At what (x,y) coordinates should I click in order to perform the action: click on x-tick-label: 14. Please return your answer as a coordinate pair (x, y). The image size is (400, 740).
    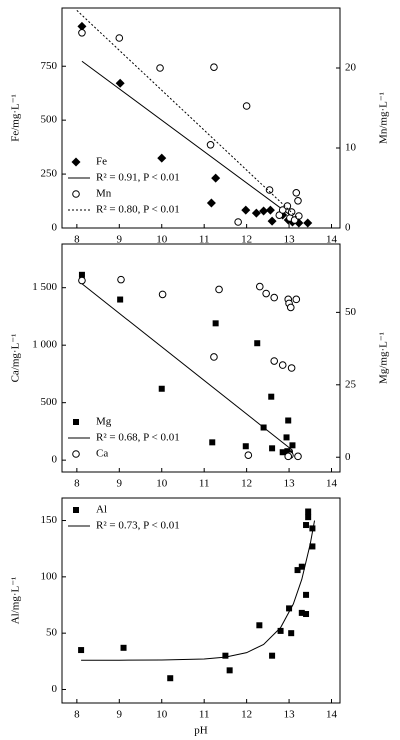
    Looking at the image, I should click on (332, 484).